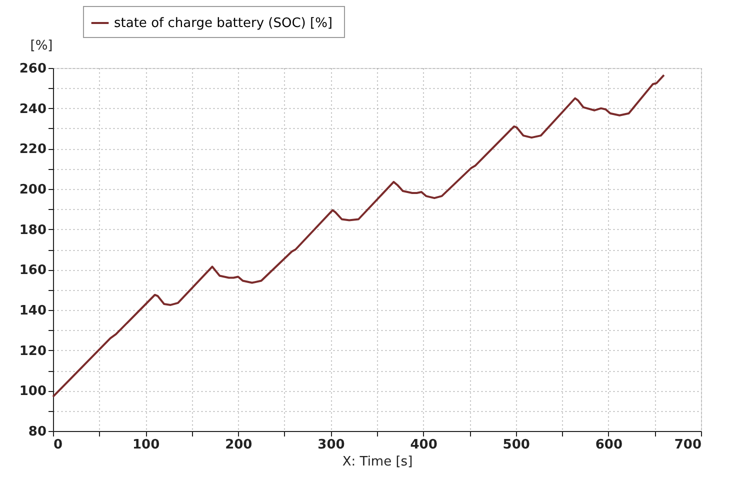 Image resolution: width=736 pixels, height=486 pixels. Describe the element at coordinates (146, 445) in the screenshot. I see `x-tick-label: 100` at that location.